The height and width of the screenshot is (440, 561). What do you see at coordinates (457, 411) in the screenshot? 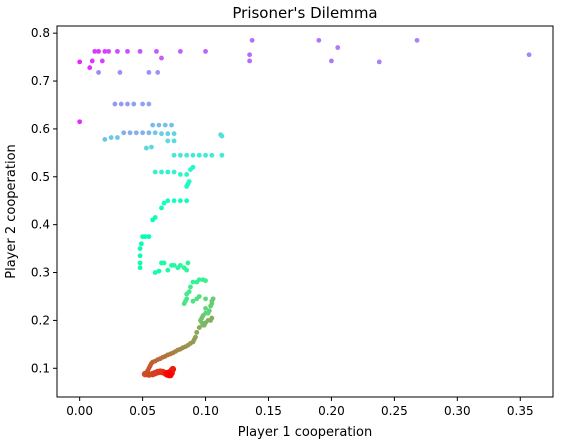
I see `x-tick-label: 0.30` at bounding box center [457, 411].